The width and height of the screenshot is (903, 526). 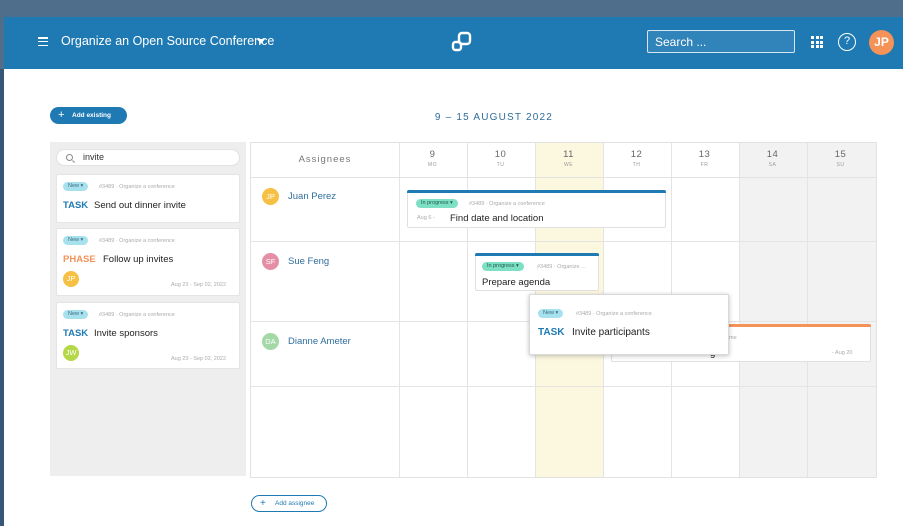 What do you see at coordinates (497, 218) in the screenshot?
I see `work-package-title: Find date and location` at bounding box center [497, 218].